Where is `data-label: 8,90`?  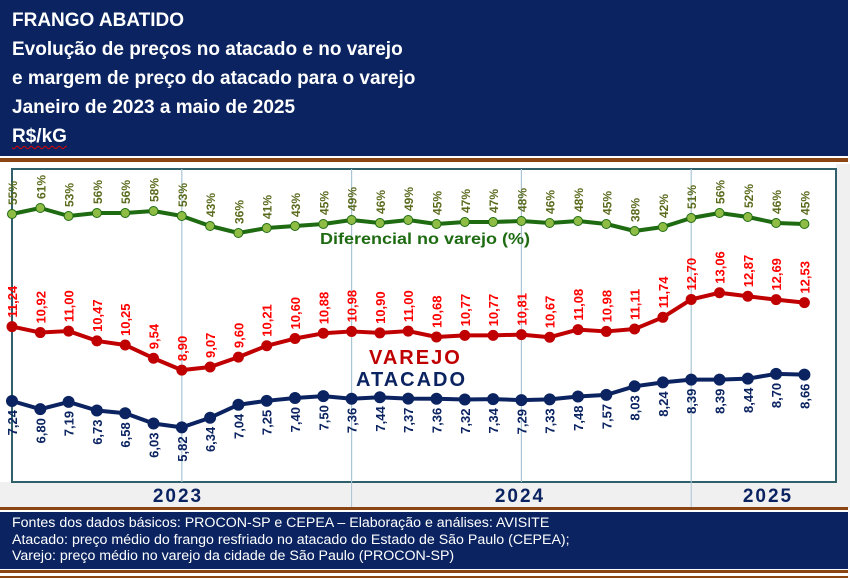 data-label: 8,90 is located at coordinates (182, 348).